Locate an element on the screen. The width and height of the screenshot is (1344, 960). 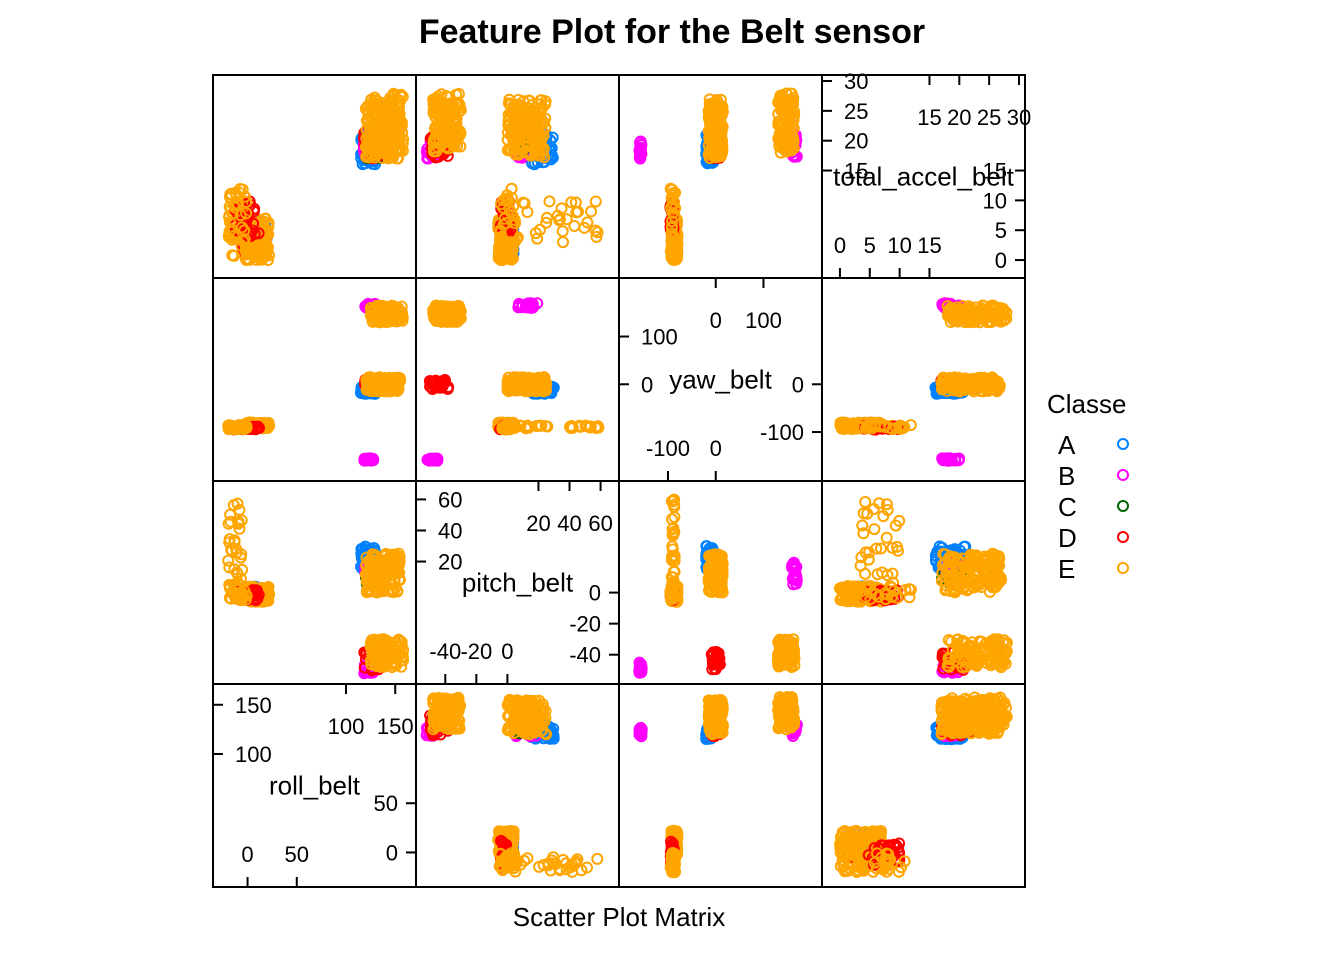
tick-label: 30 is located at coordinates (1019, 117).